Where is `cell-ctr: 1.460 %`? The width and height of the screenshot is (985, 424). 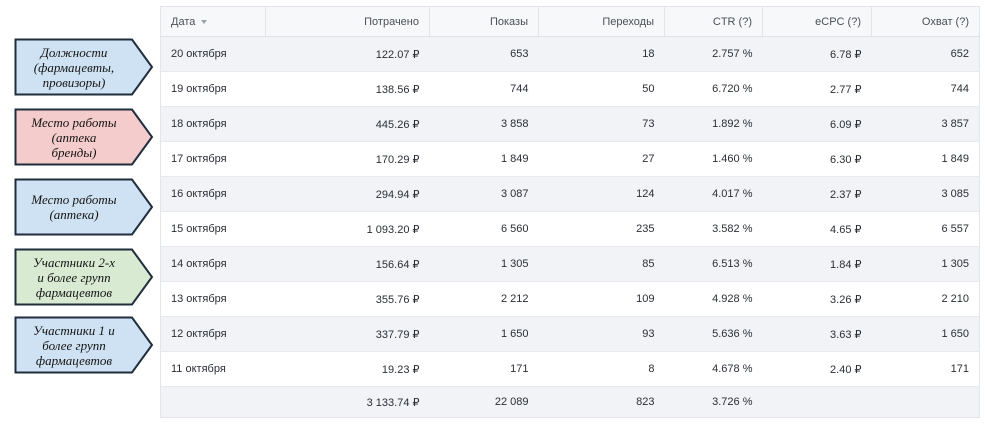 cell-ctr: 1.460 % is located at coordinates (713, 159).